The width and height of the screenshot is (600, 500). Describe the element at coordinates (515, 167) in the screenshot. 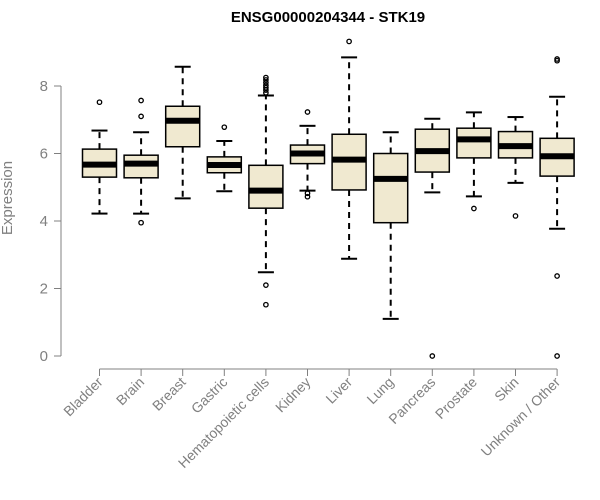

I see `box-skin` at that location.